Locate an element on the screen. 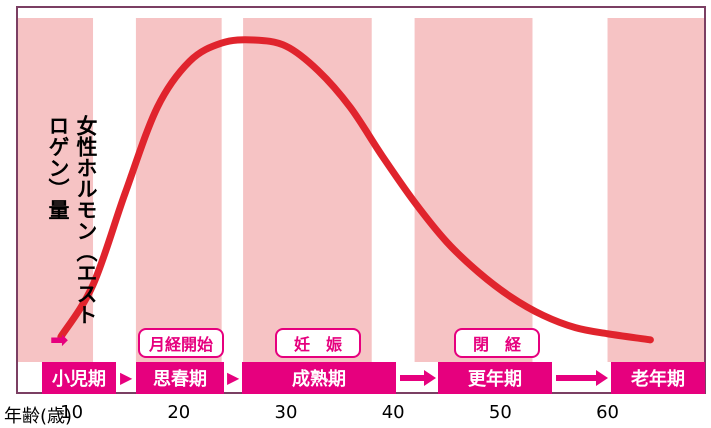  x-tick-label: 40 is located at coordinates (393, 412).